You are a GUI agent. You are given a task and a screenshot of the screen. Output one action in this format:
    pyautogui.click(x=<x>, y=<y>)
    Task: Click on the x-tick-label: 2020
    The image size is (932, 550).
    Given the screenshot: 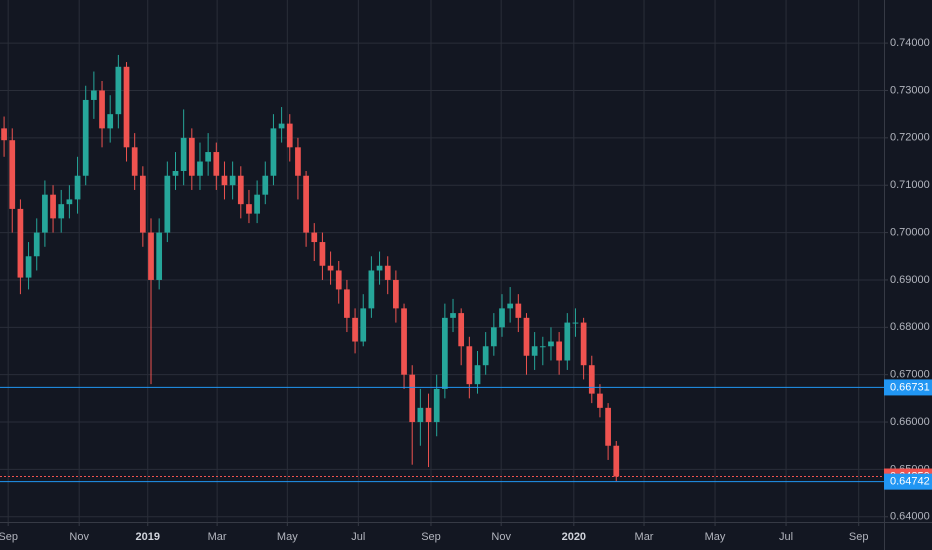 What is the action you would take?
    pyautogui.click(x=574, y=537)
    